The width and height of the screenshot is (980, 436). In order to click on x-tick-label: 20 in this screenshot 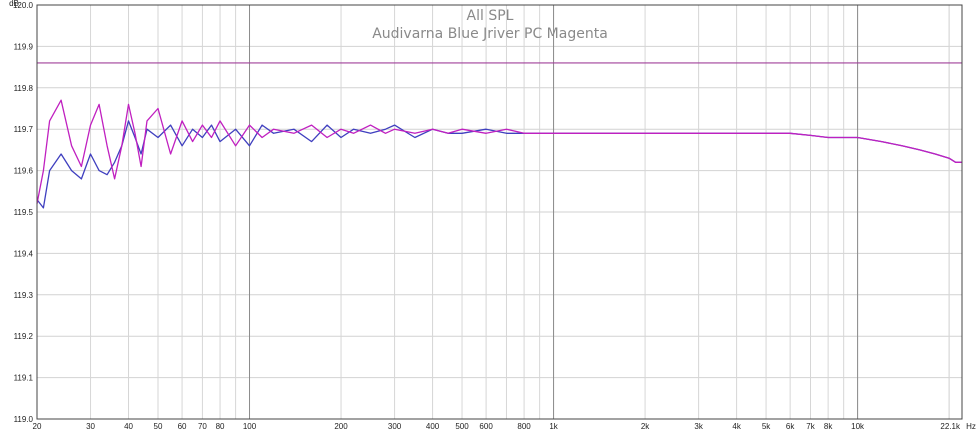, I will do `click(37, 426)`.